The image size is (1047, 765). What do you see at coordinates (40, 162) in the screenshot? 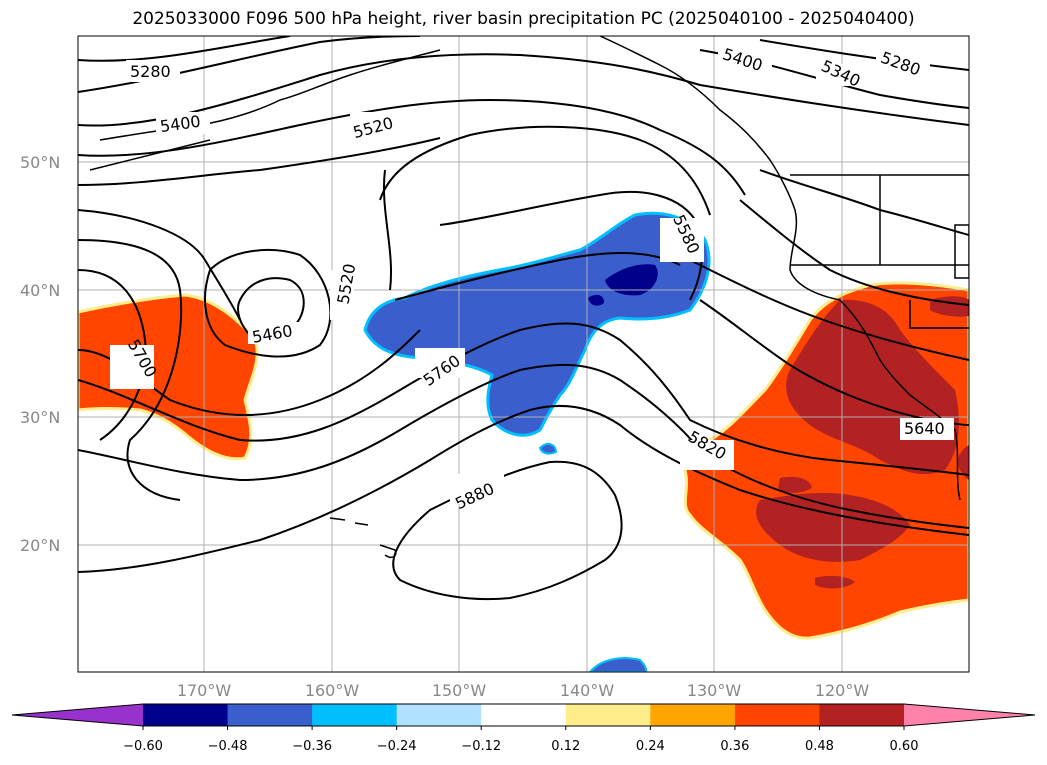
I see `lat-label-50n: 50°N` at bounding box center [40, 162].